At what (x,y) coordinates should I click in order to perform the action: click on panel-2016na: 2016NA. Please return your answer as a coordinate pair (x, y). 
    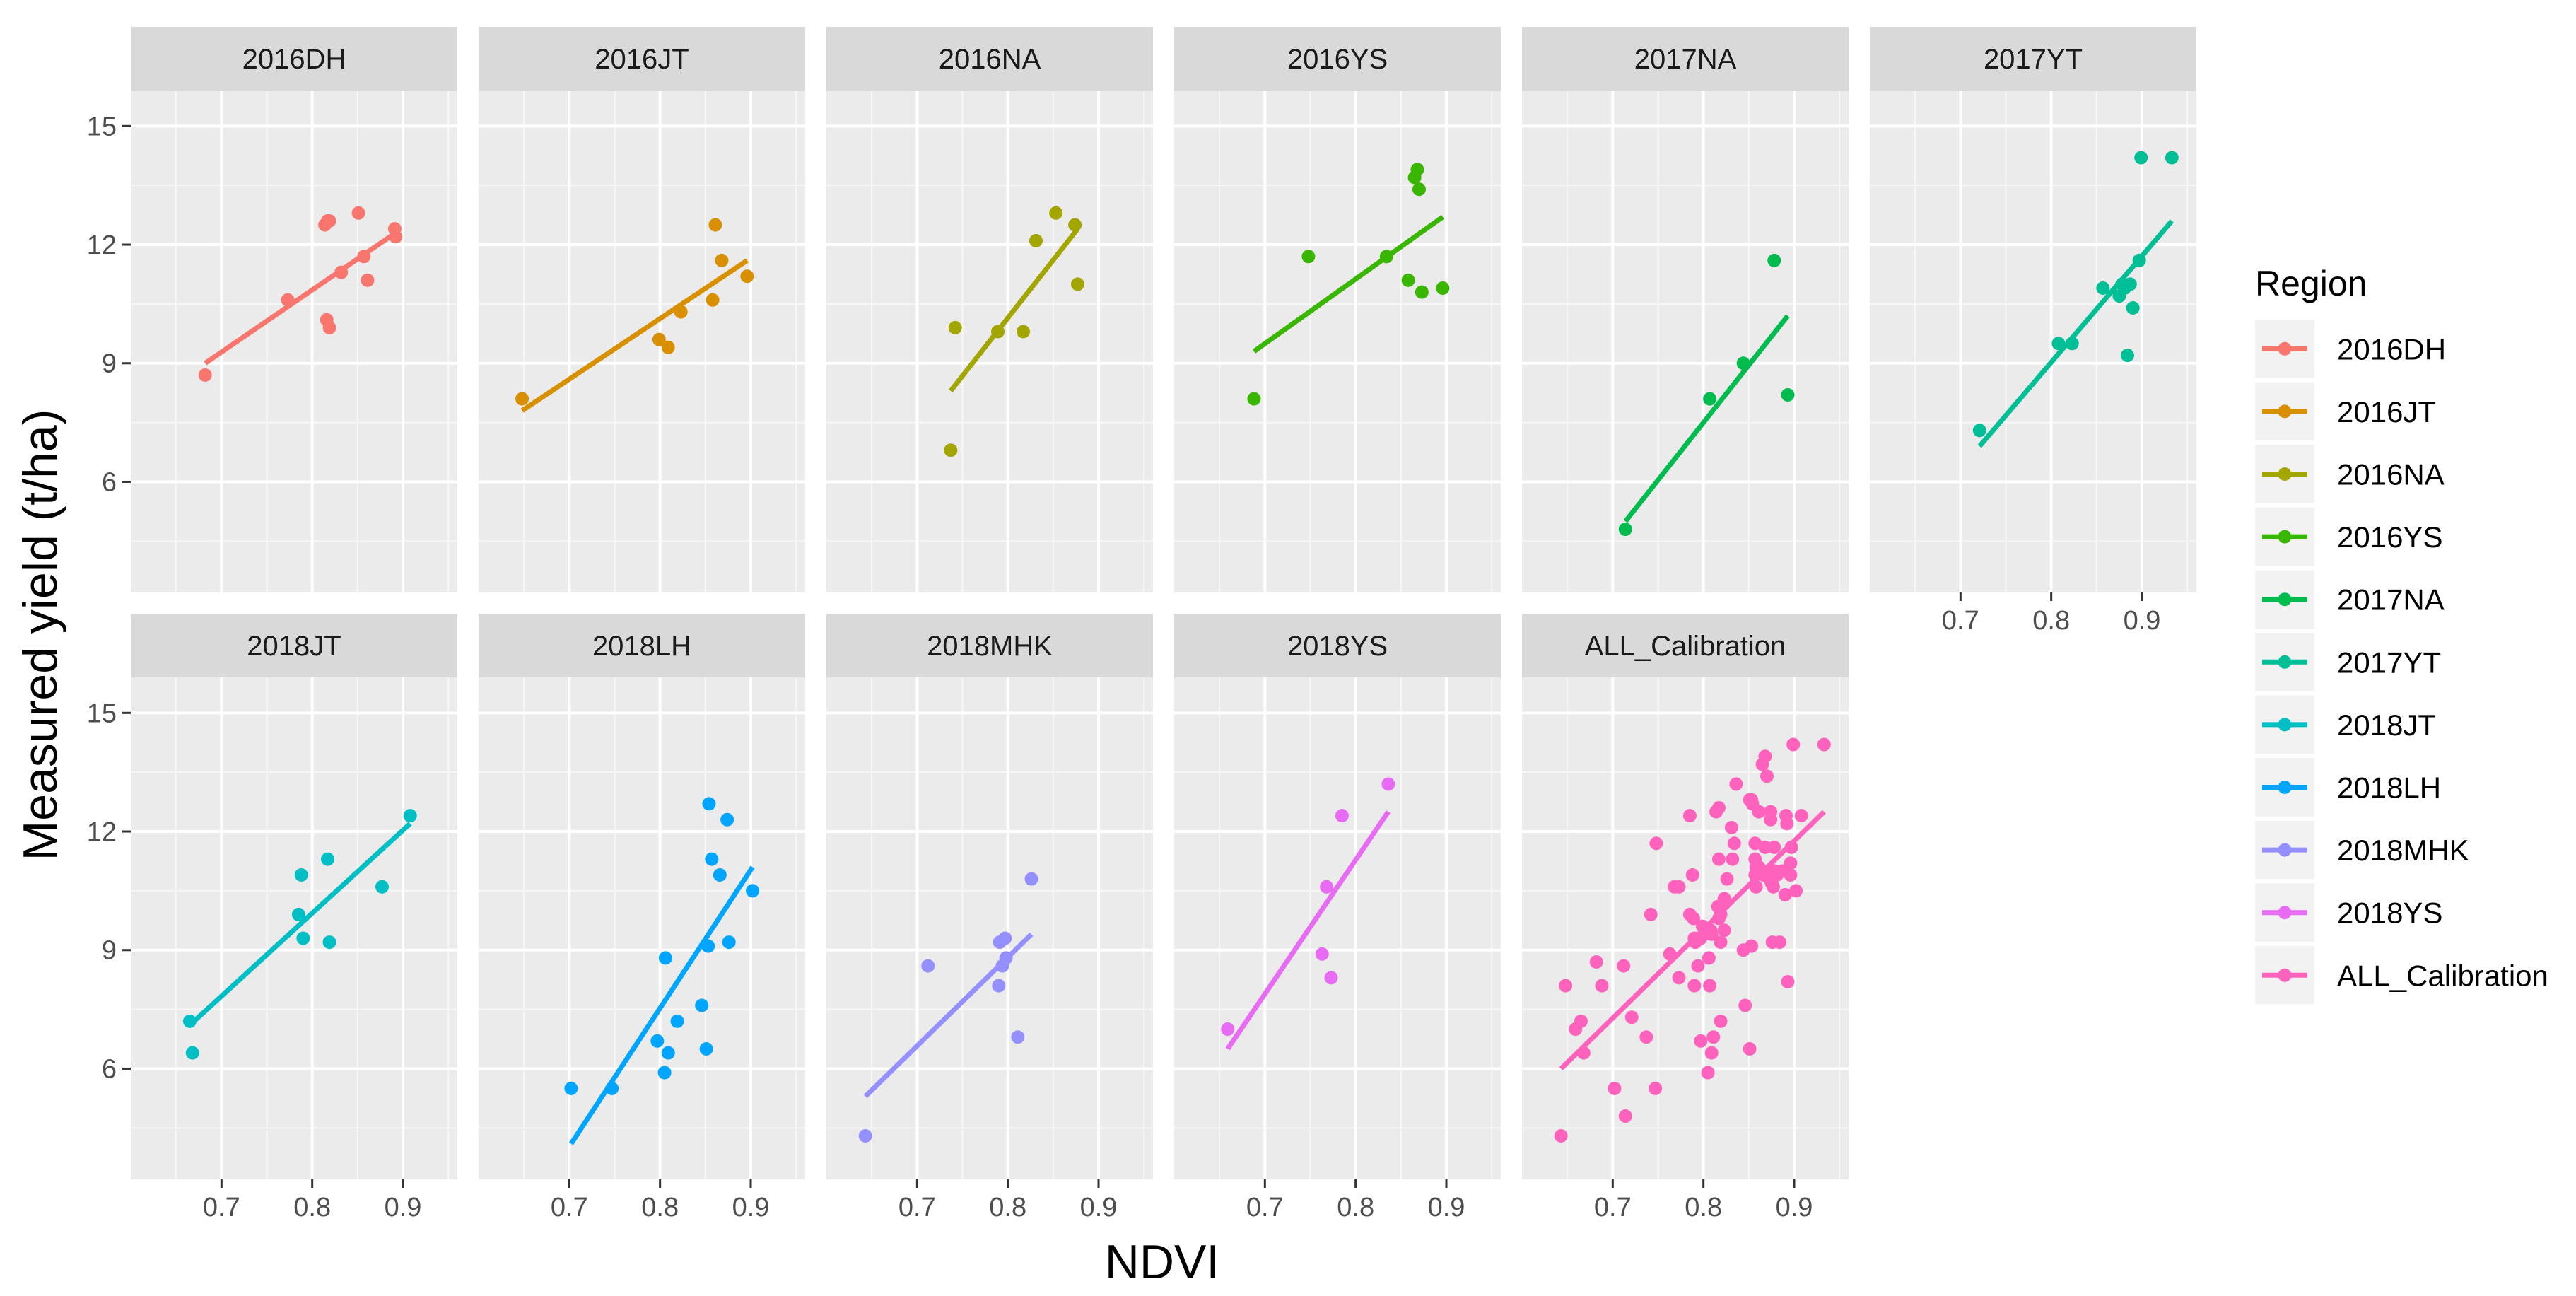
    Looking at the image, I should click on (990, 309).